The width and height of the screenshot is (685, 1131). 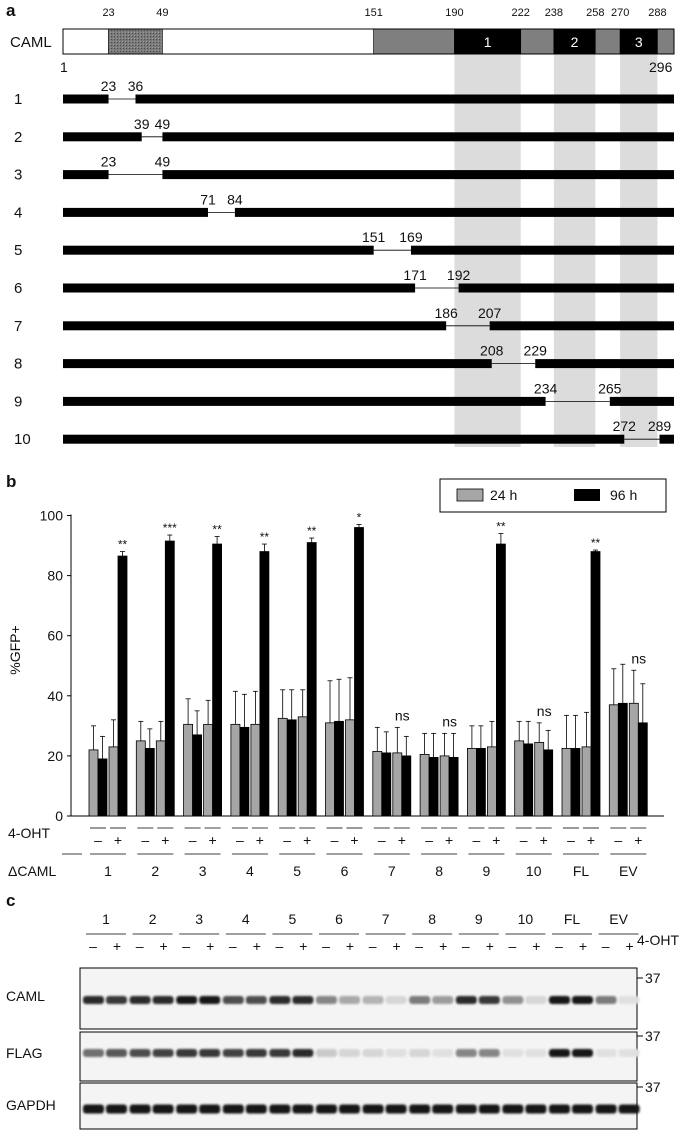 I want to click on legend-frame, so click(x=553, y=495).